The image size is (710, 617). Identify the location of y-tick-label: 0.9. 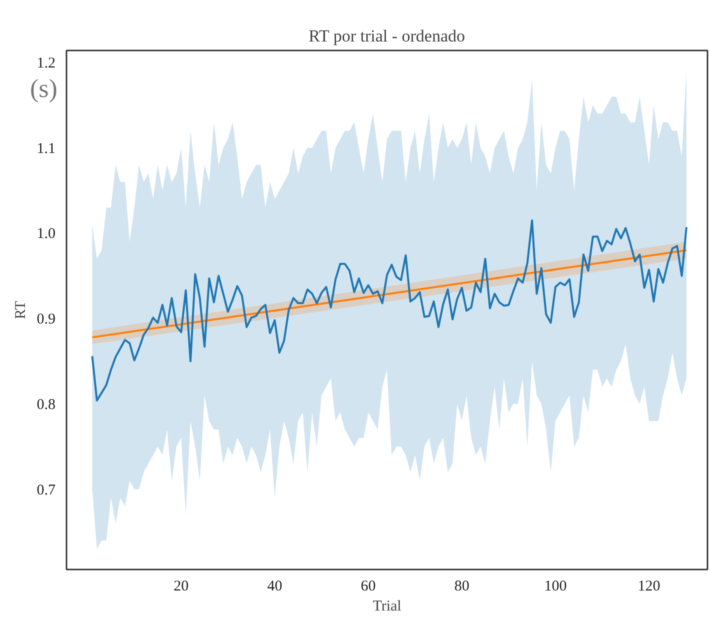
(46, 320).